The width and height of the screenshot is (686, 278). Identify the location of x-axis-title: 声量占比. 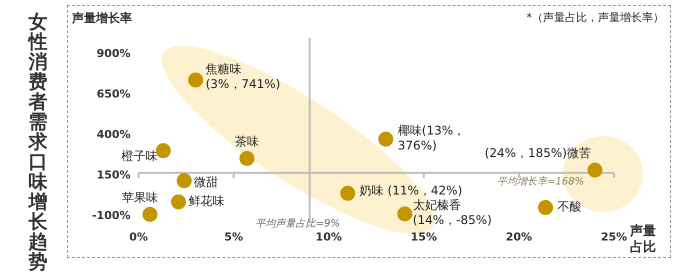
(643, 240).